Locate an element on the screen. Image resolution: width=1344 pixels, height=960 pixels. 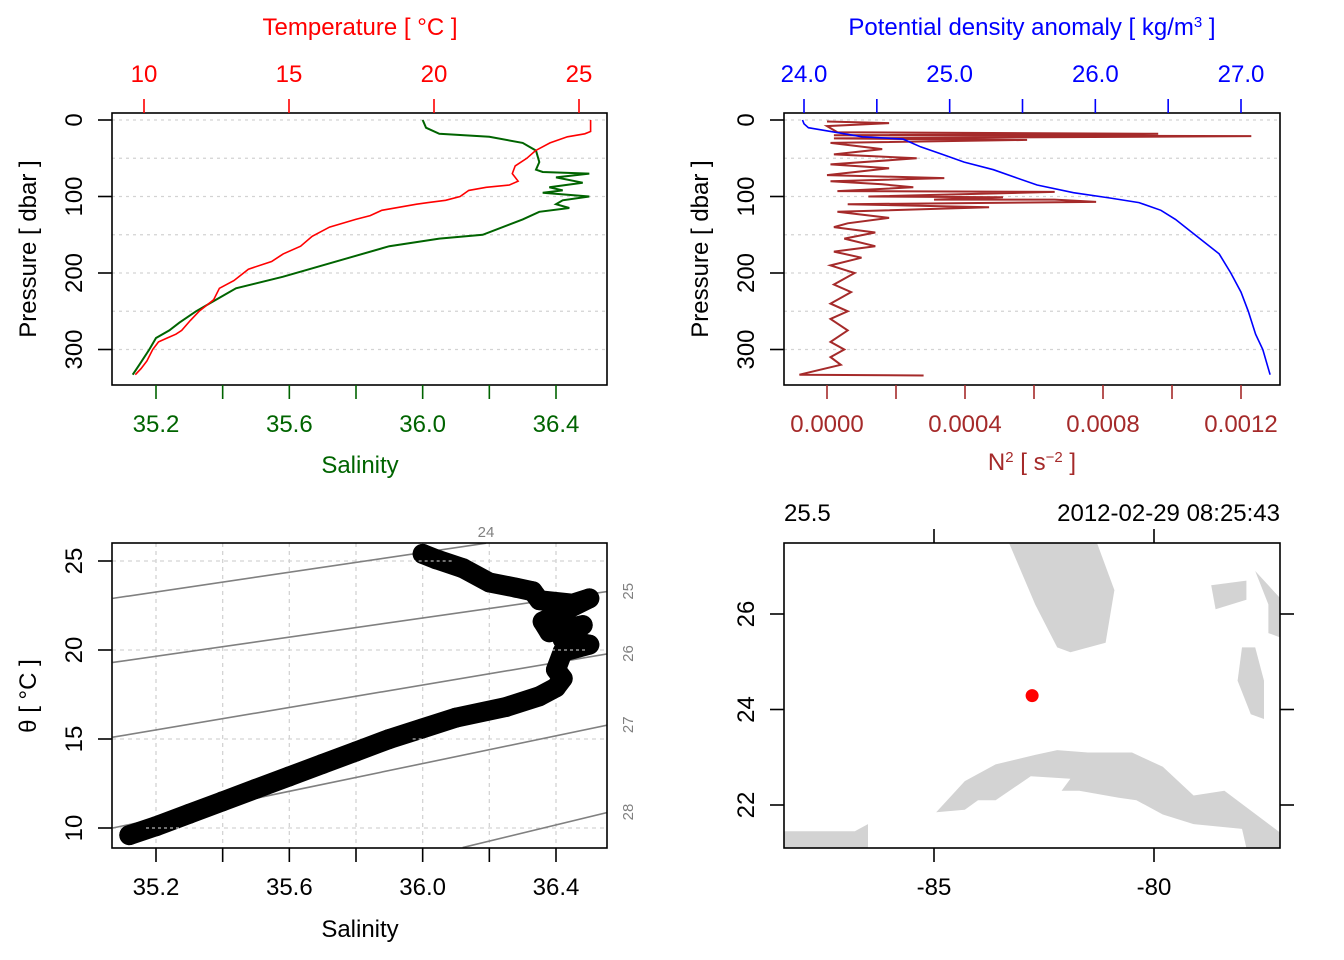
p2-bottom-axis-tick-label: 0.0012 is located at coordinates (1240, 424).